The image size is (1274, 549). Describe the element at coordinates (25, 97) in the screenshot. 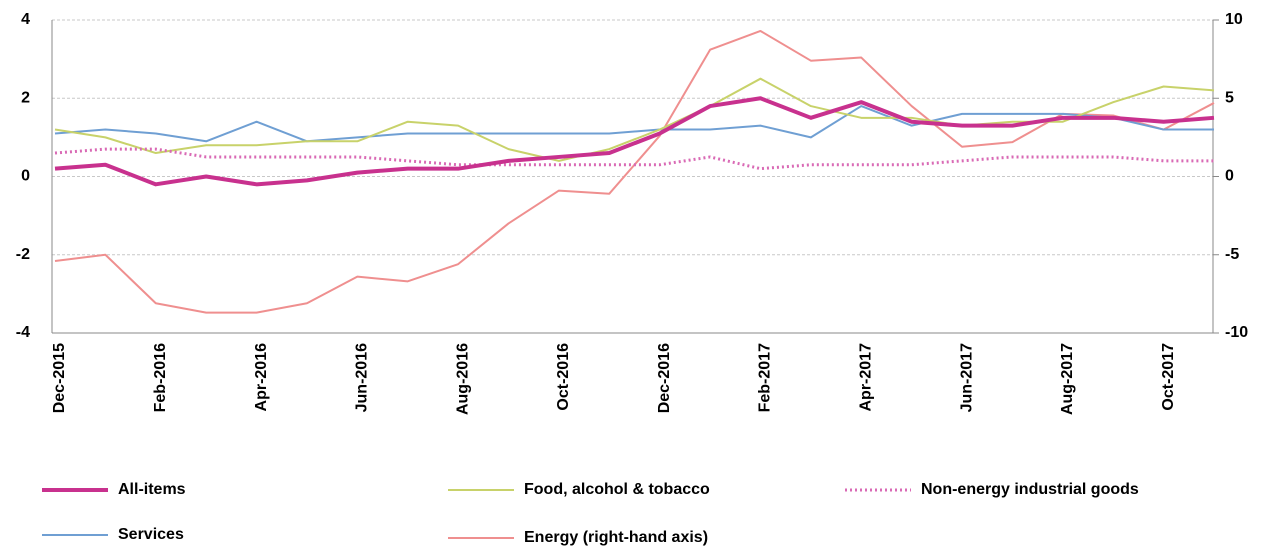

I see `y-tick-label: 2` at that location.